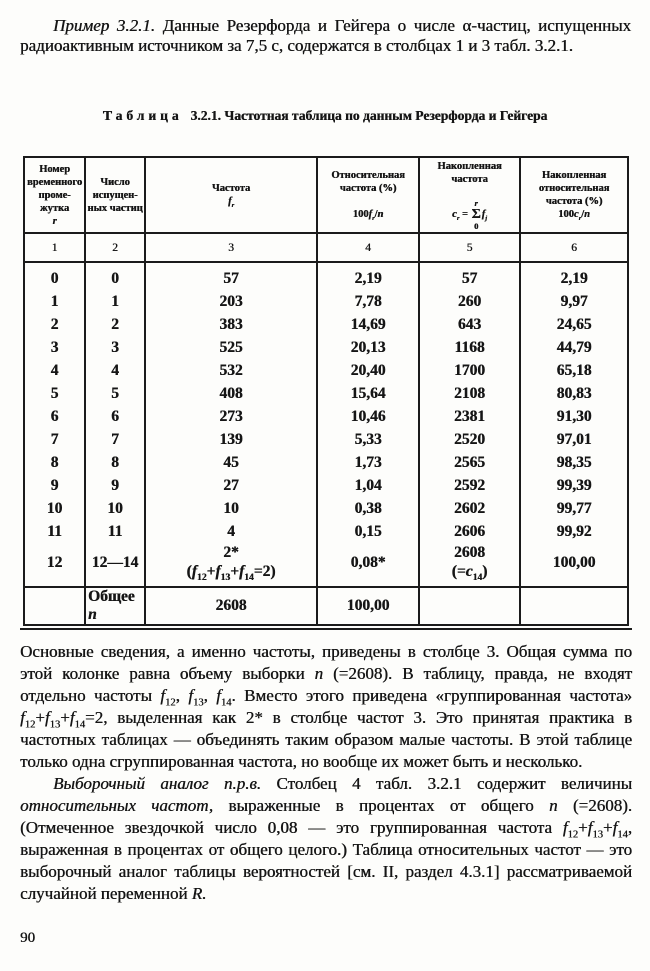 This screenshot has width=650, height=971. Describe the element at coordinates (231, 462) in the screenshot. I see `table-cell: 45` at that location.